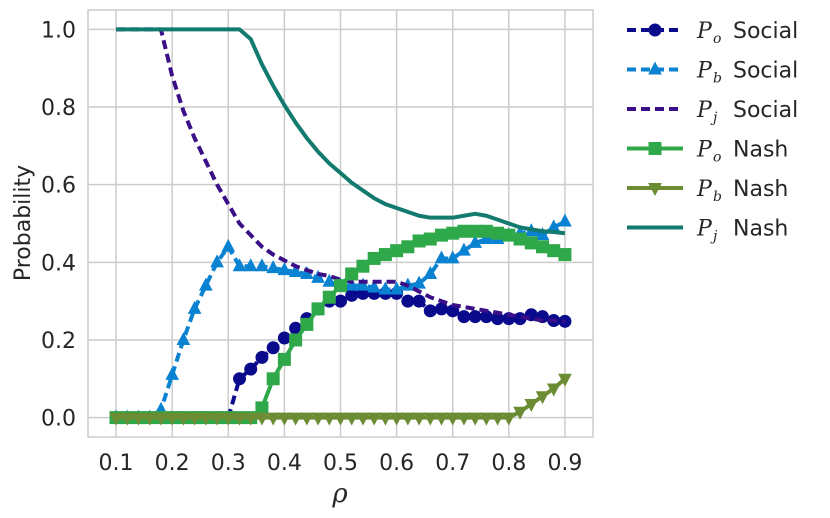  Describe the element at coordinates (717, 39) in the screenshot. I see `legend-subscript: o` at that location.